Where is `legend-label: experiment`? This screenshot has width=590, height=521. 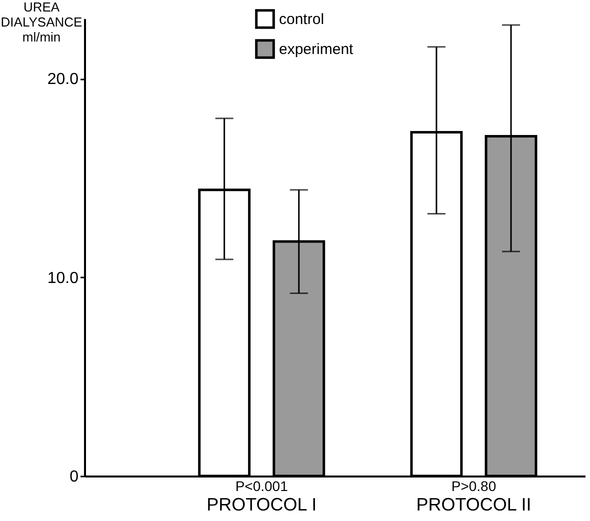 legend-label: experiment is located at coordinates (316, 49).